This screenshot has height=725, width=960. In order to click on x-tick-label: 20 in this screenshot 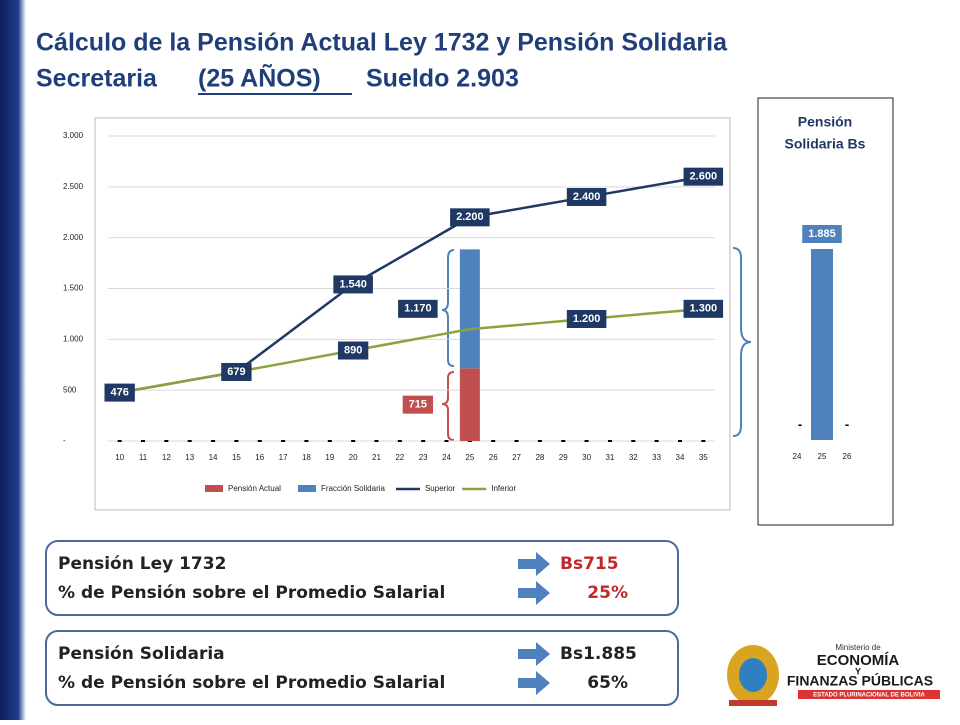, I will do `click(353, 457)`.